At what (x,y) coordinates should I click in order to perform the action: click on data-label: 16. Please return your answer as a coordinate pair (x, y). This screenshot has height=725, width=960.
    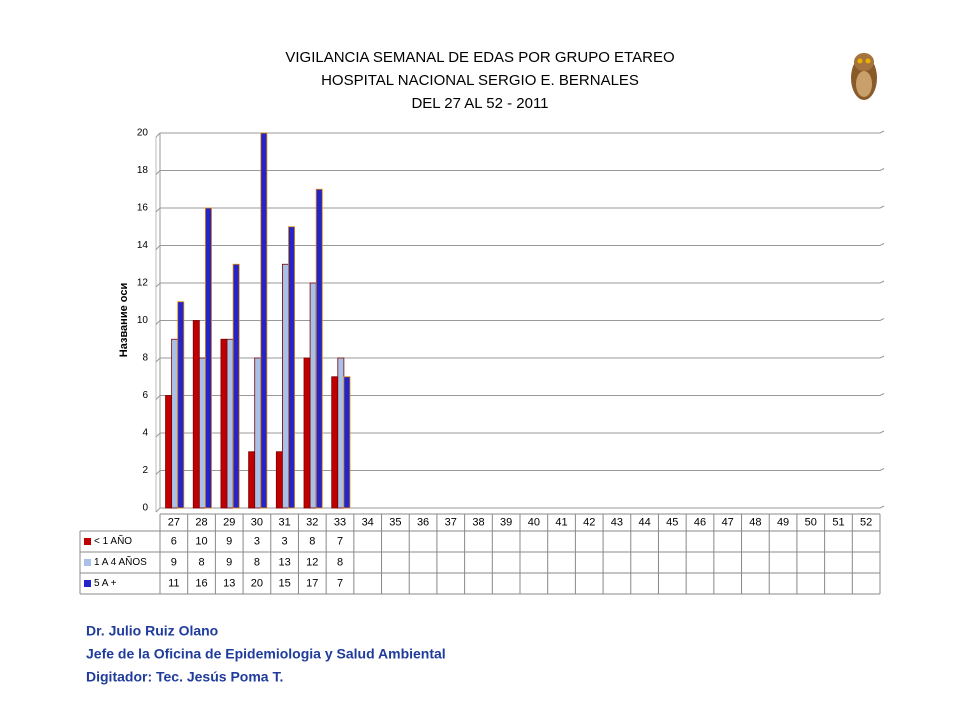
    Looking at the image, I should click on (201, 583).